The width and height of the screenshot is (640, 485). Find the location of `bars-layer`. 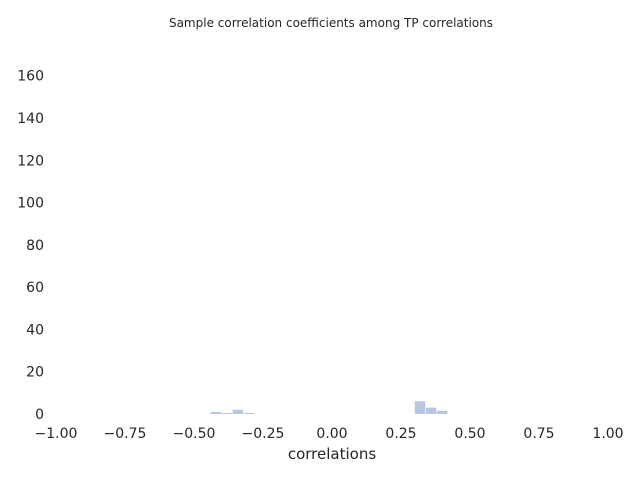

bars-layer is located at coordinates (329, 407).